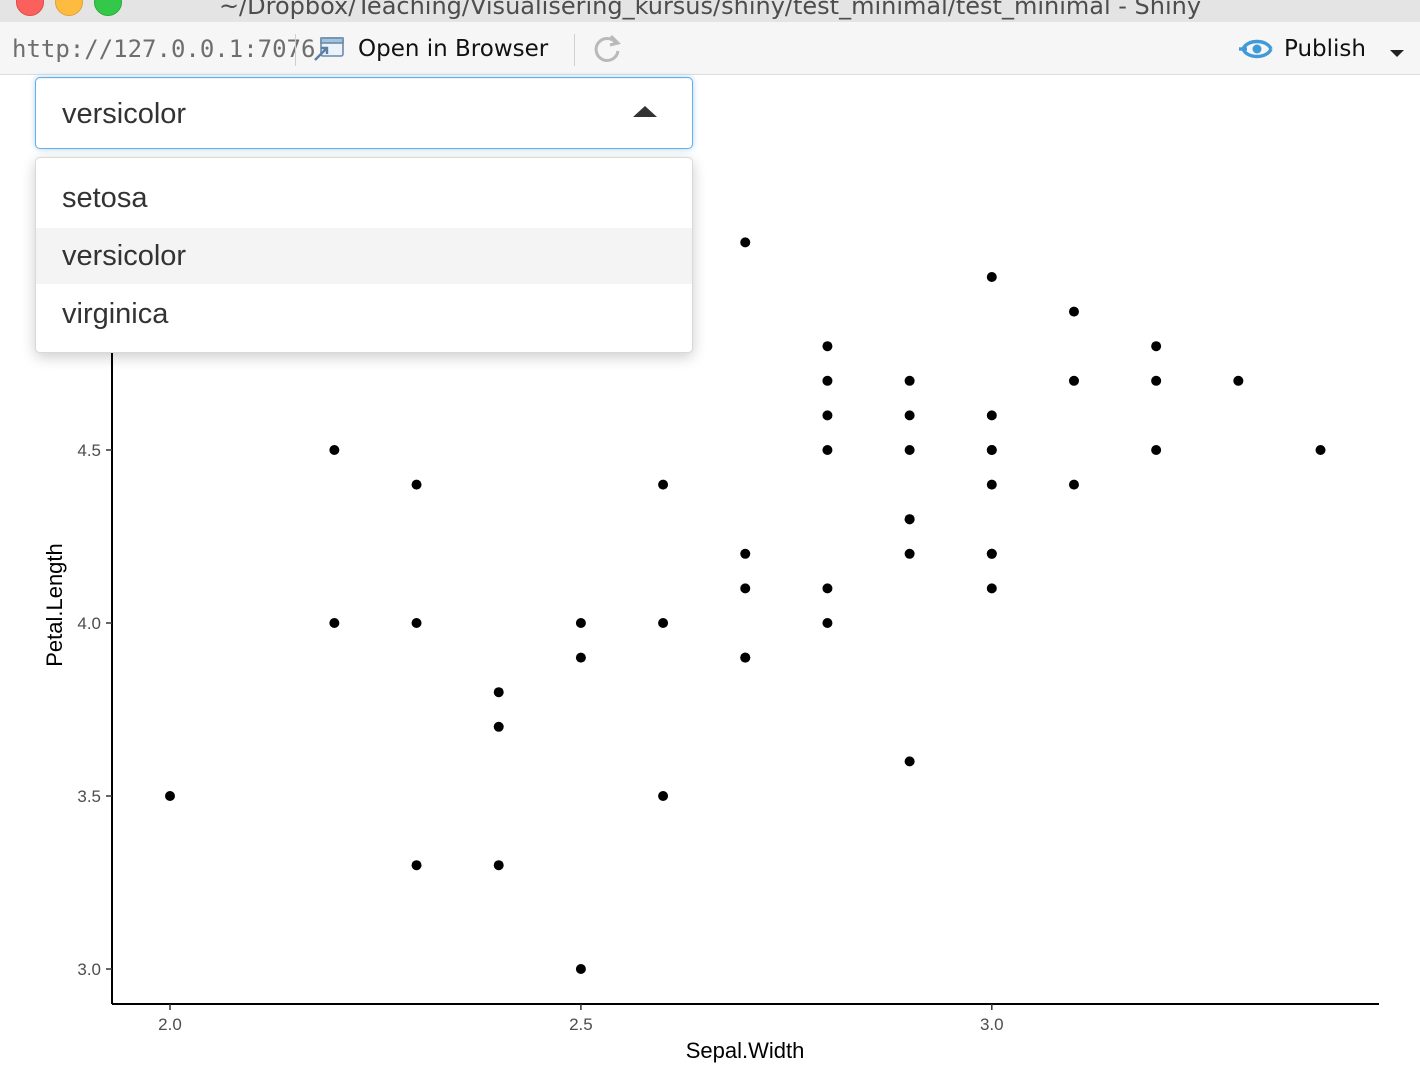 The image size is (1420, 1086). I want to click on option-setosa: setosa, so click(364, 198).